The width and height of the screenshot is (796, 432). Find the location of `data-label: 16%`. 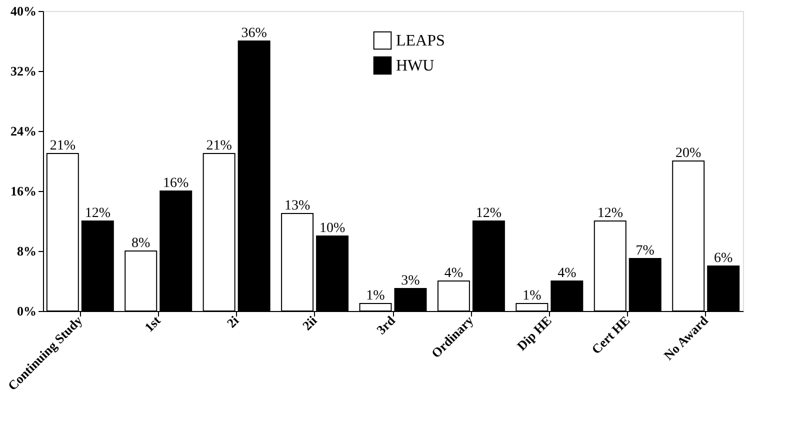

data-label: 16% is located at coordinates (176, 183).